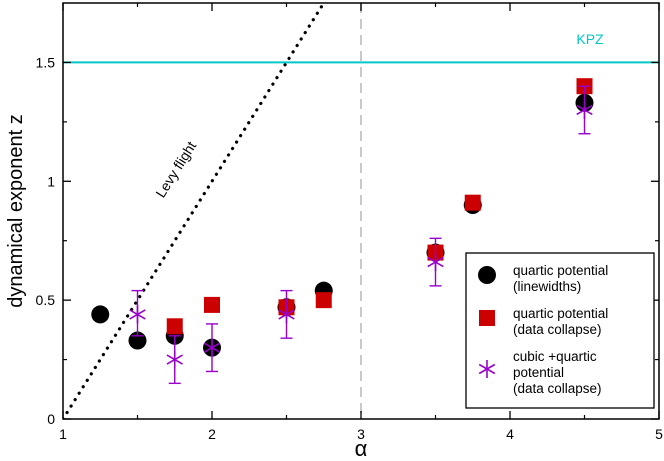 Image resolution: width=664 pixels, height=461 pixels. What do you see at coordinates (212, 434) in the screenshot?
I see `x-tick-label: 2` at bounding box center [212, 434].